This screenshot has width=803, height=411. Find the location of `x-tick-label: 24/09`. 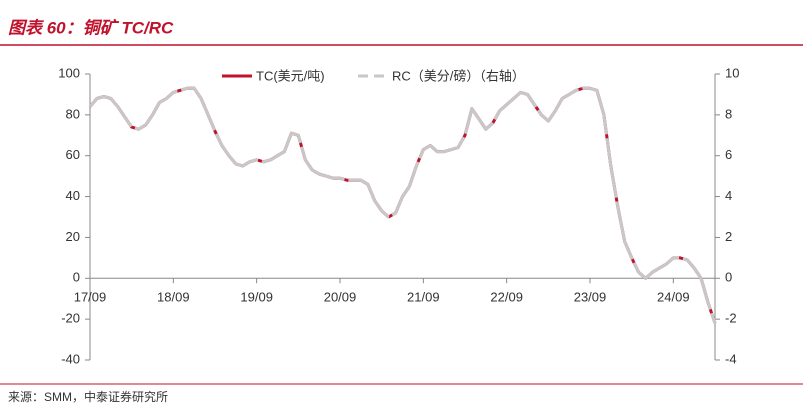

x-tick-label: 24/09 is located at coordinates (673, 297).